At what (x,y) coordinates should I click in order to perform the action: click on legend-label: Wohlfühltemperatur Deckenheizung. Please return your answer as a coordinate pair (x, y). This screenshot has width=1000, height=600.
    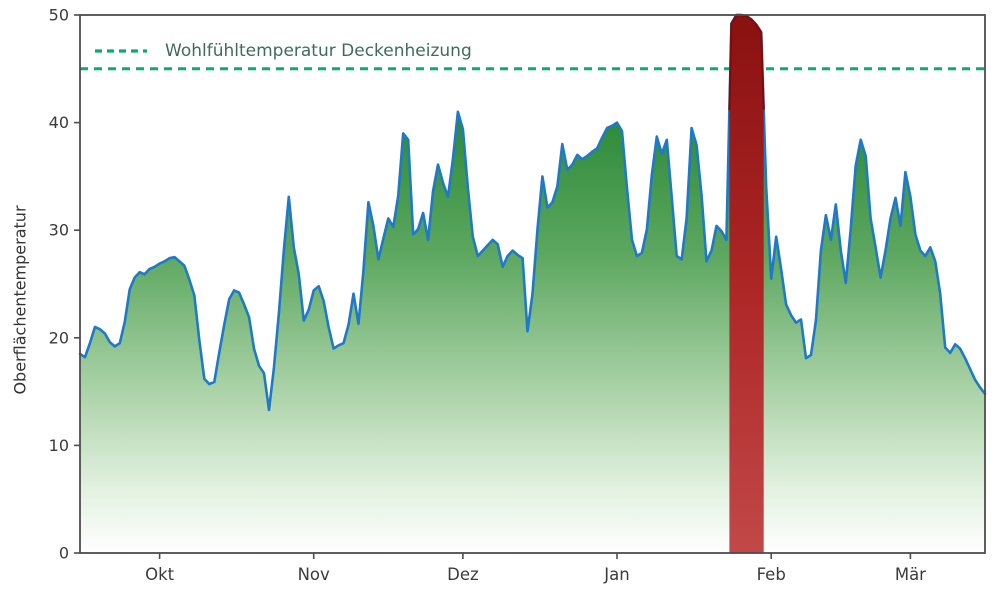
    Looking at the image, I should click on (318, 51).